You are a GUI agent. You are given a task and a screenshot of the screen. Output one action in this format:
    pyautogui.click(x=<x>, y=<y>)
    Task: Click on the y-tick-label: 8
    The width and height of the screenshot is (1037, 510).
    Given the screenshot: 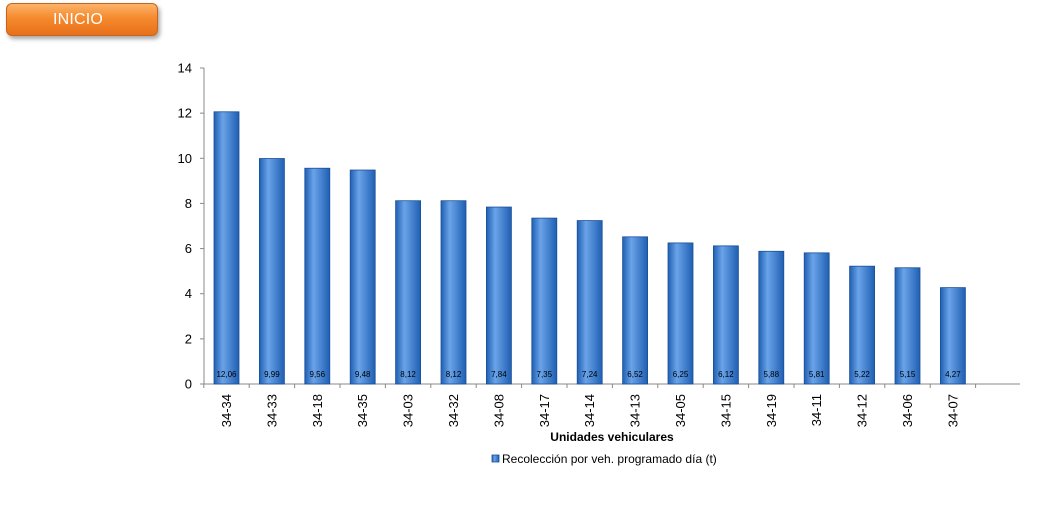 What is the action you would take?
    pyautogui.click(x=188, y=203)
    